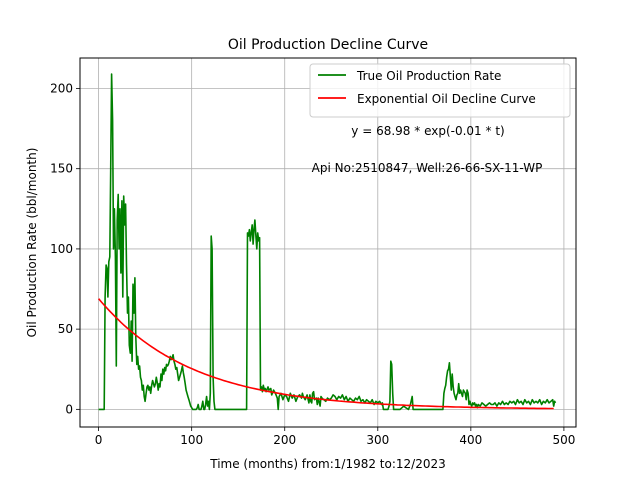 The height and width of the screenshot is (480, 640). Describe the element at coordinates (69, 409) in the screenshot. I see `y-tick-label: 0` at that location.